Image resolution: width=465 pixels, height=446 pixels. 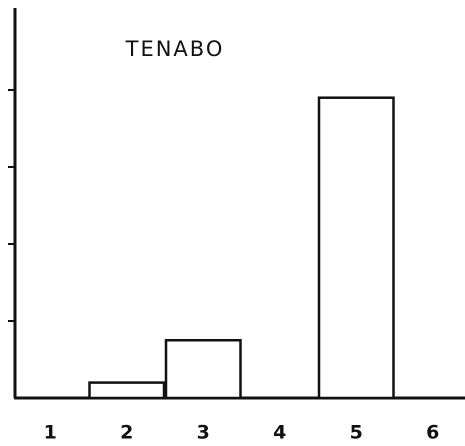 I want to click on x-tick-label: 1, so click(x=50, y=433).